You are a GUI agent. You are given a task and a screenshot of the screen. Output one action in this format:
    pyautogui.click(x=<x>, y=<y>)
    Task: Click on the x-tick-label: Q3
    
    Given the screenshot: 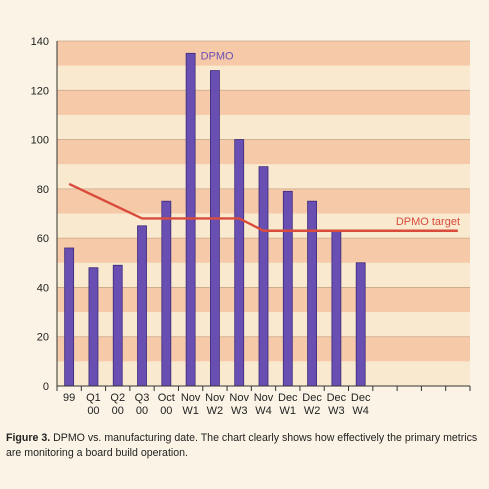 What is the action you would take?
    pyautogui.click(x=142, y=398)
    